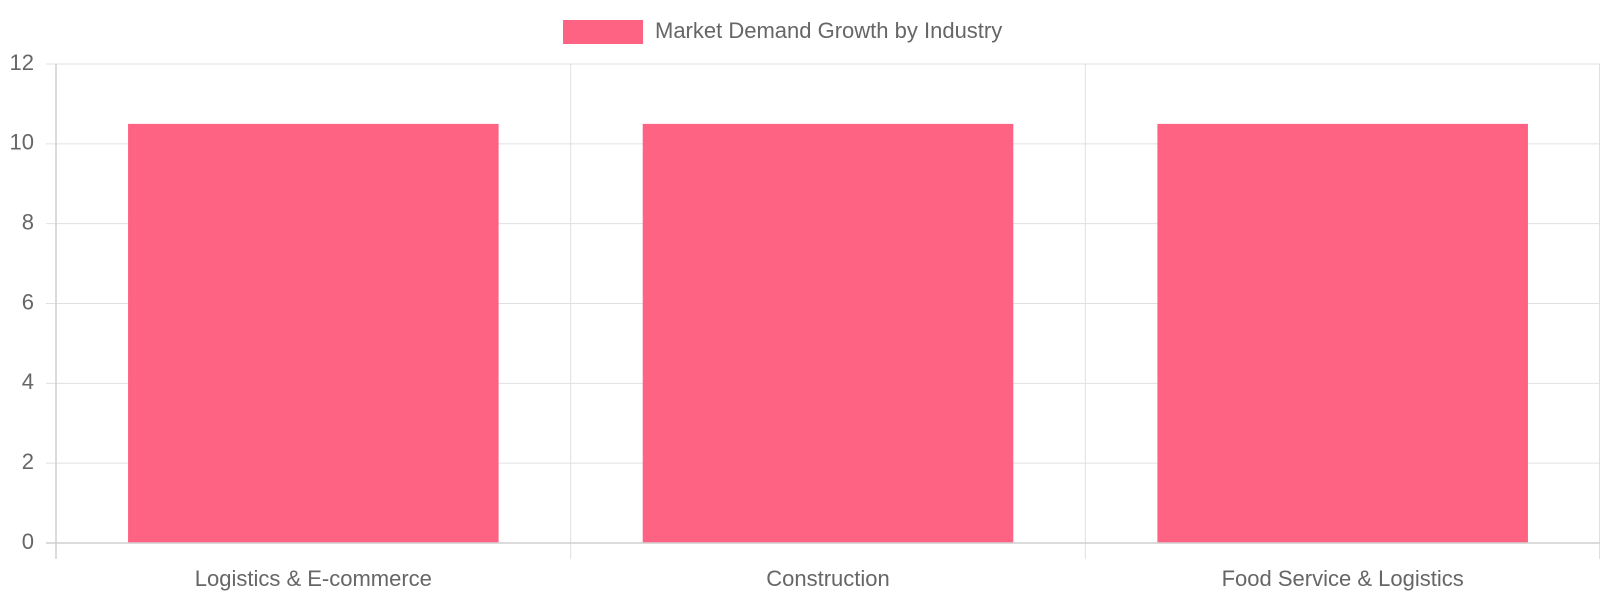 The height and width of the screenshot is (605, 1600). I want to click on y-tick-label: 10, so click(22, 142).